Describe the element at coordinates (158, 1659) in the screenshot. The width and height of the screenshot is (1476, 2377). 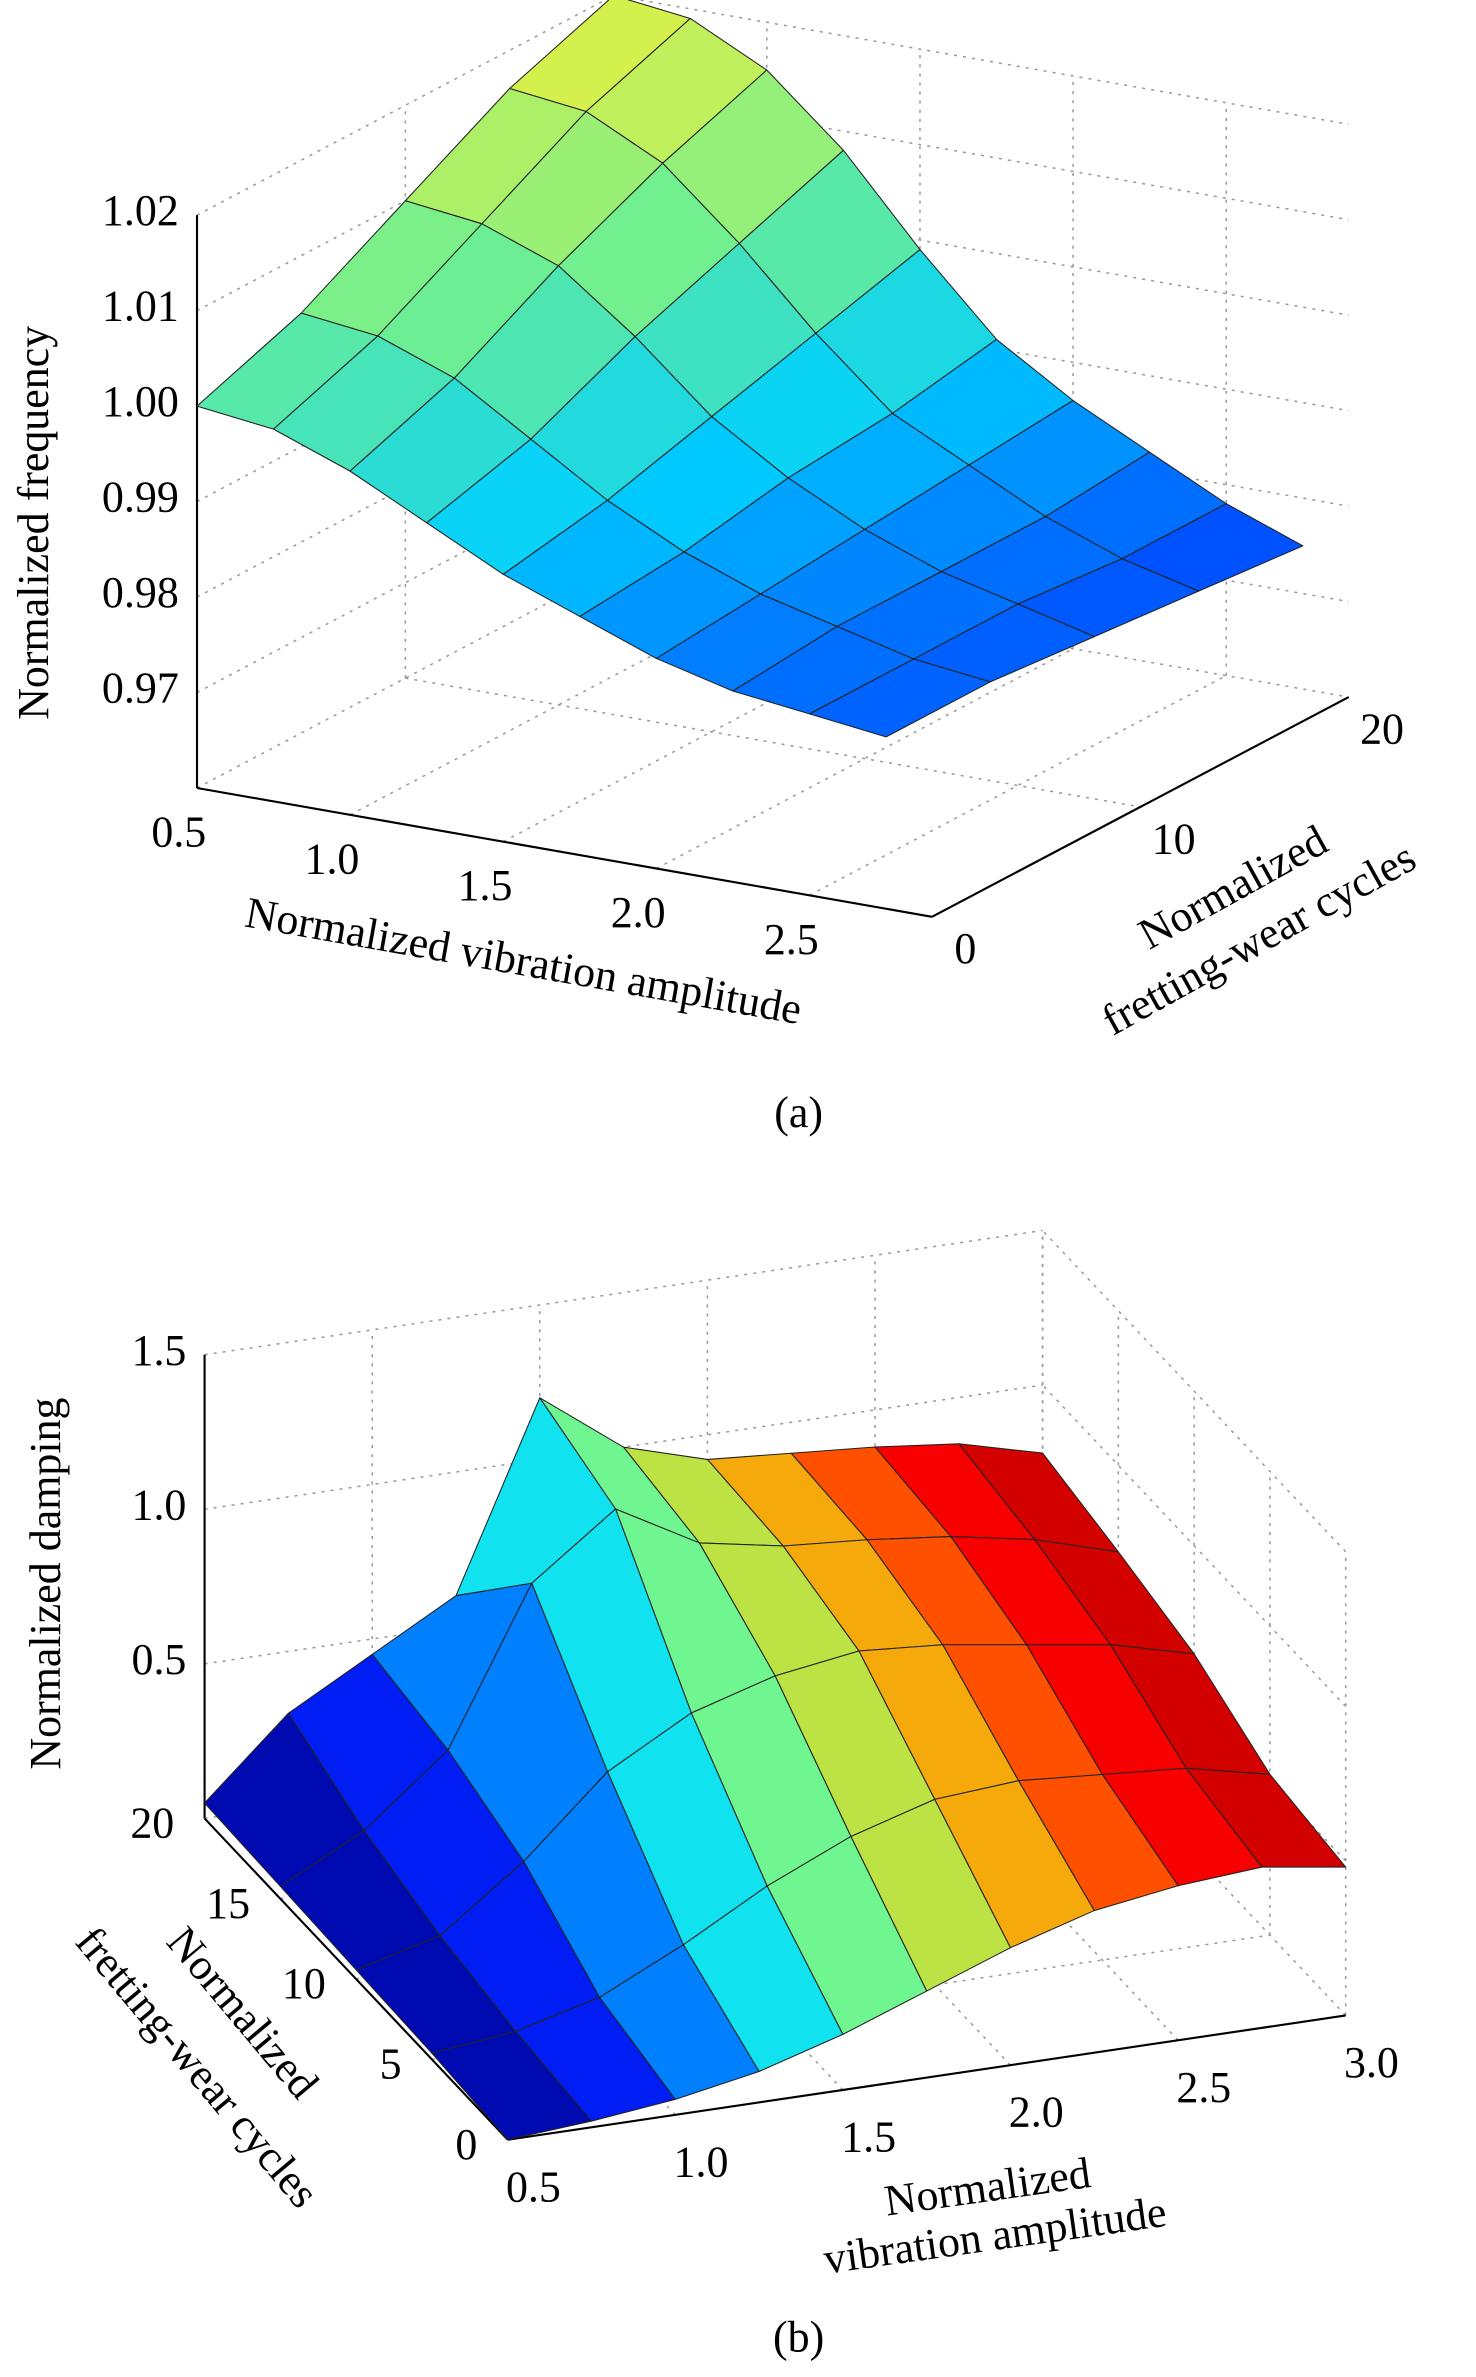
I see `z-tick-label: 0.5` at that location.